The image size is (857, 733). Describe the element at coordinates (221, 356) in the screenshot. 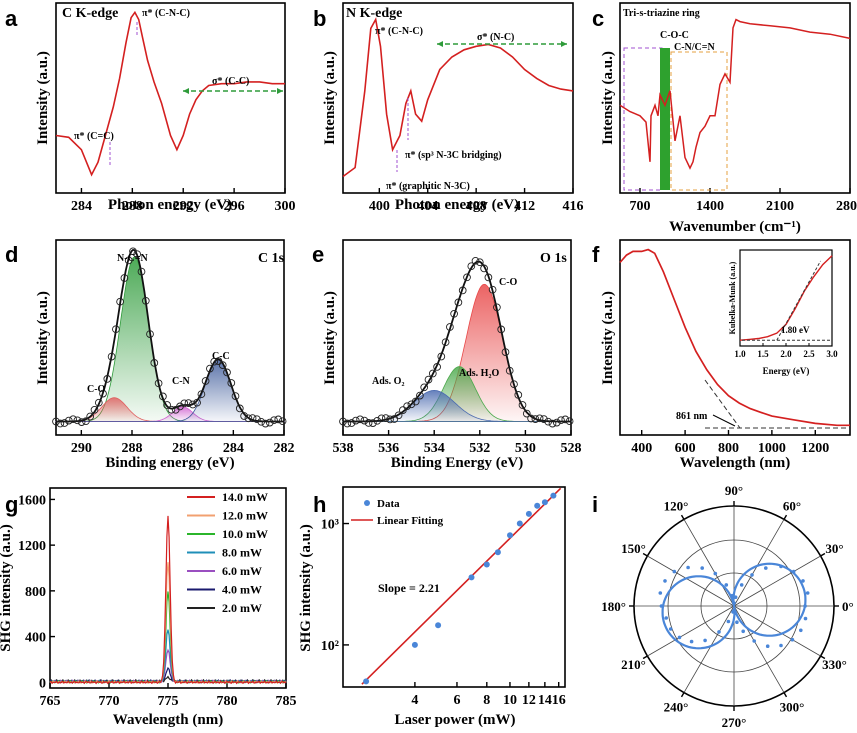

I see `panel-d-peak-label-3: C-C` at that location.